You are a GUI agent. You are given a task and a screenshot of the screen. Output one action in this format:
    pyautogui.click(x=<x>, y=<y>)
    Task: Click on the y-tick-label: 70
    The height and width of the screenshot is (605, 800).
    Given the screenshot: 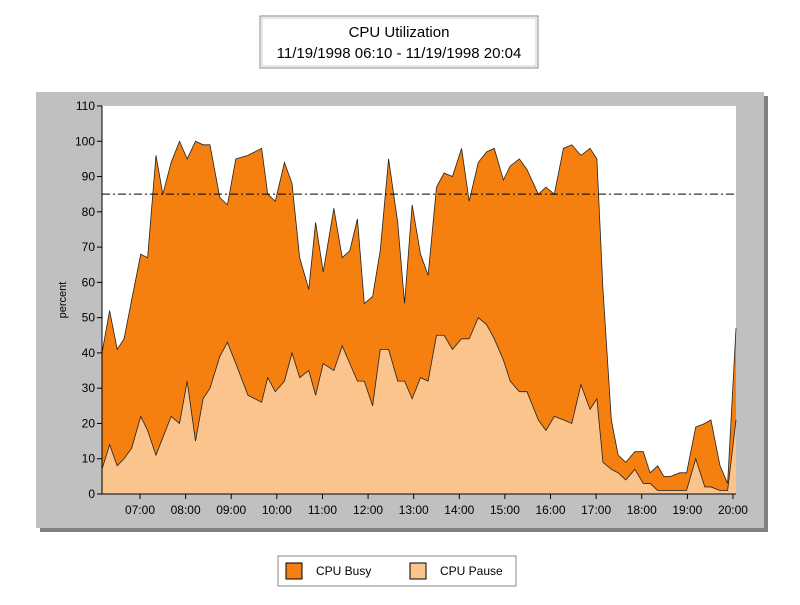 What is the action you would take?
    pyautogui.click(x=89, y=247)
    